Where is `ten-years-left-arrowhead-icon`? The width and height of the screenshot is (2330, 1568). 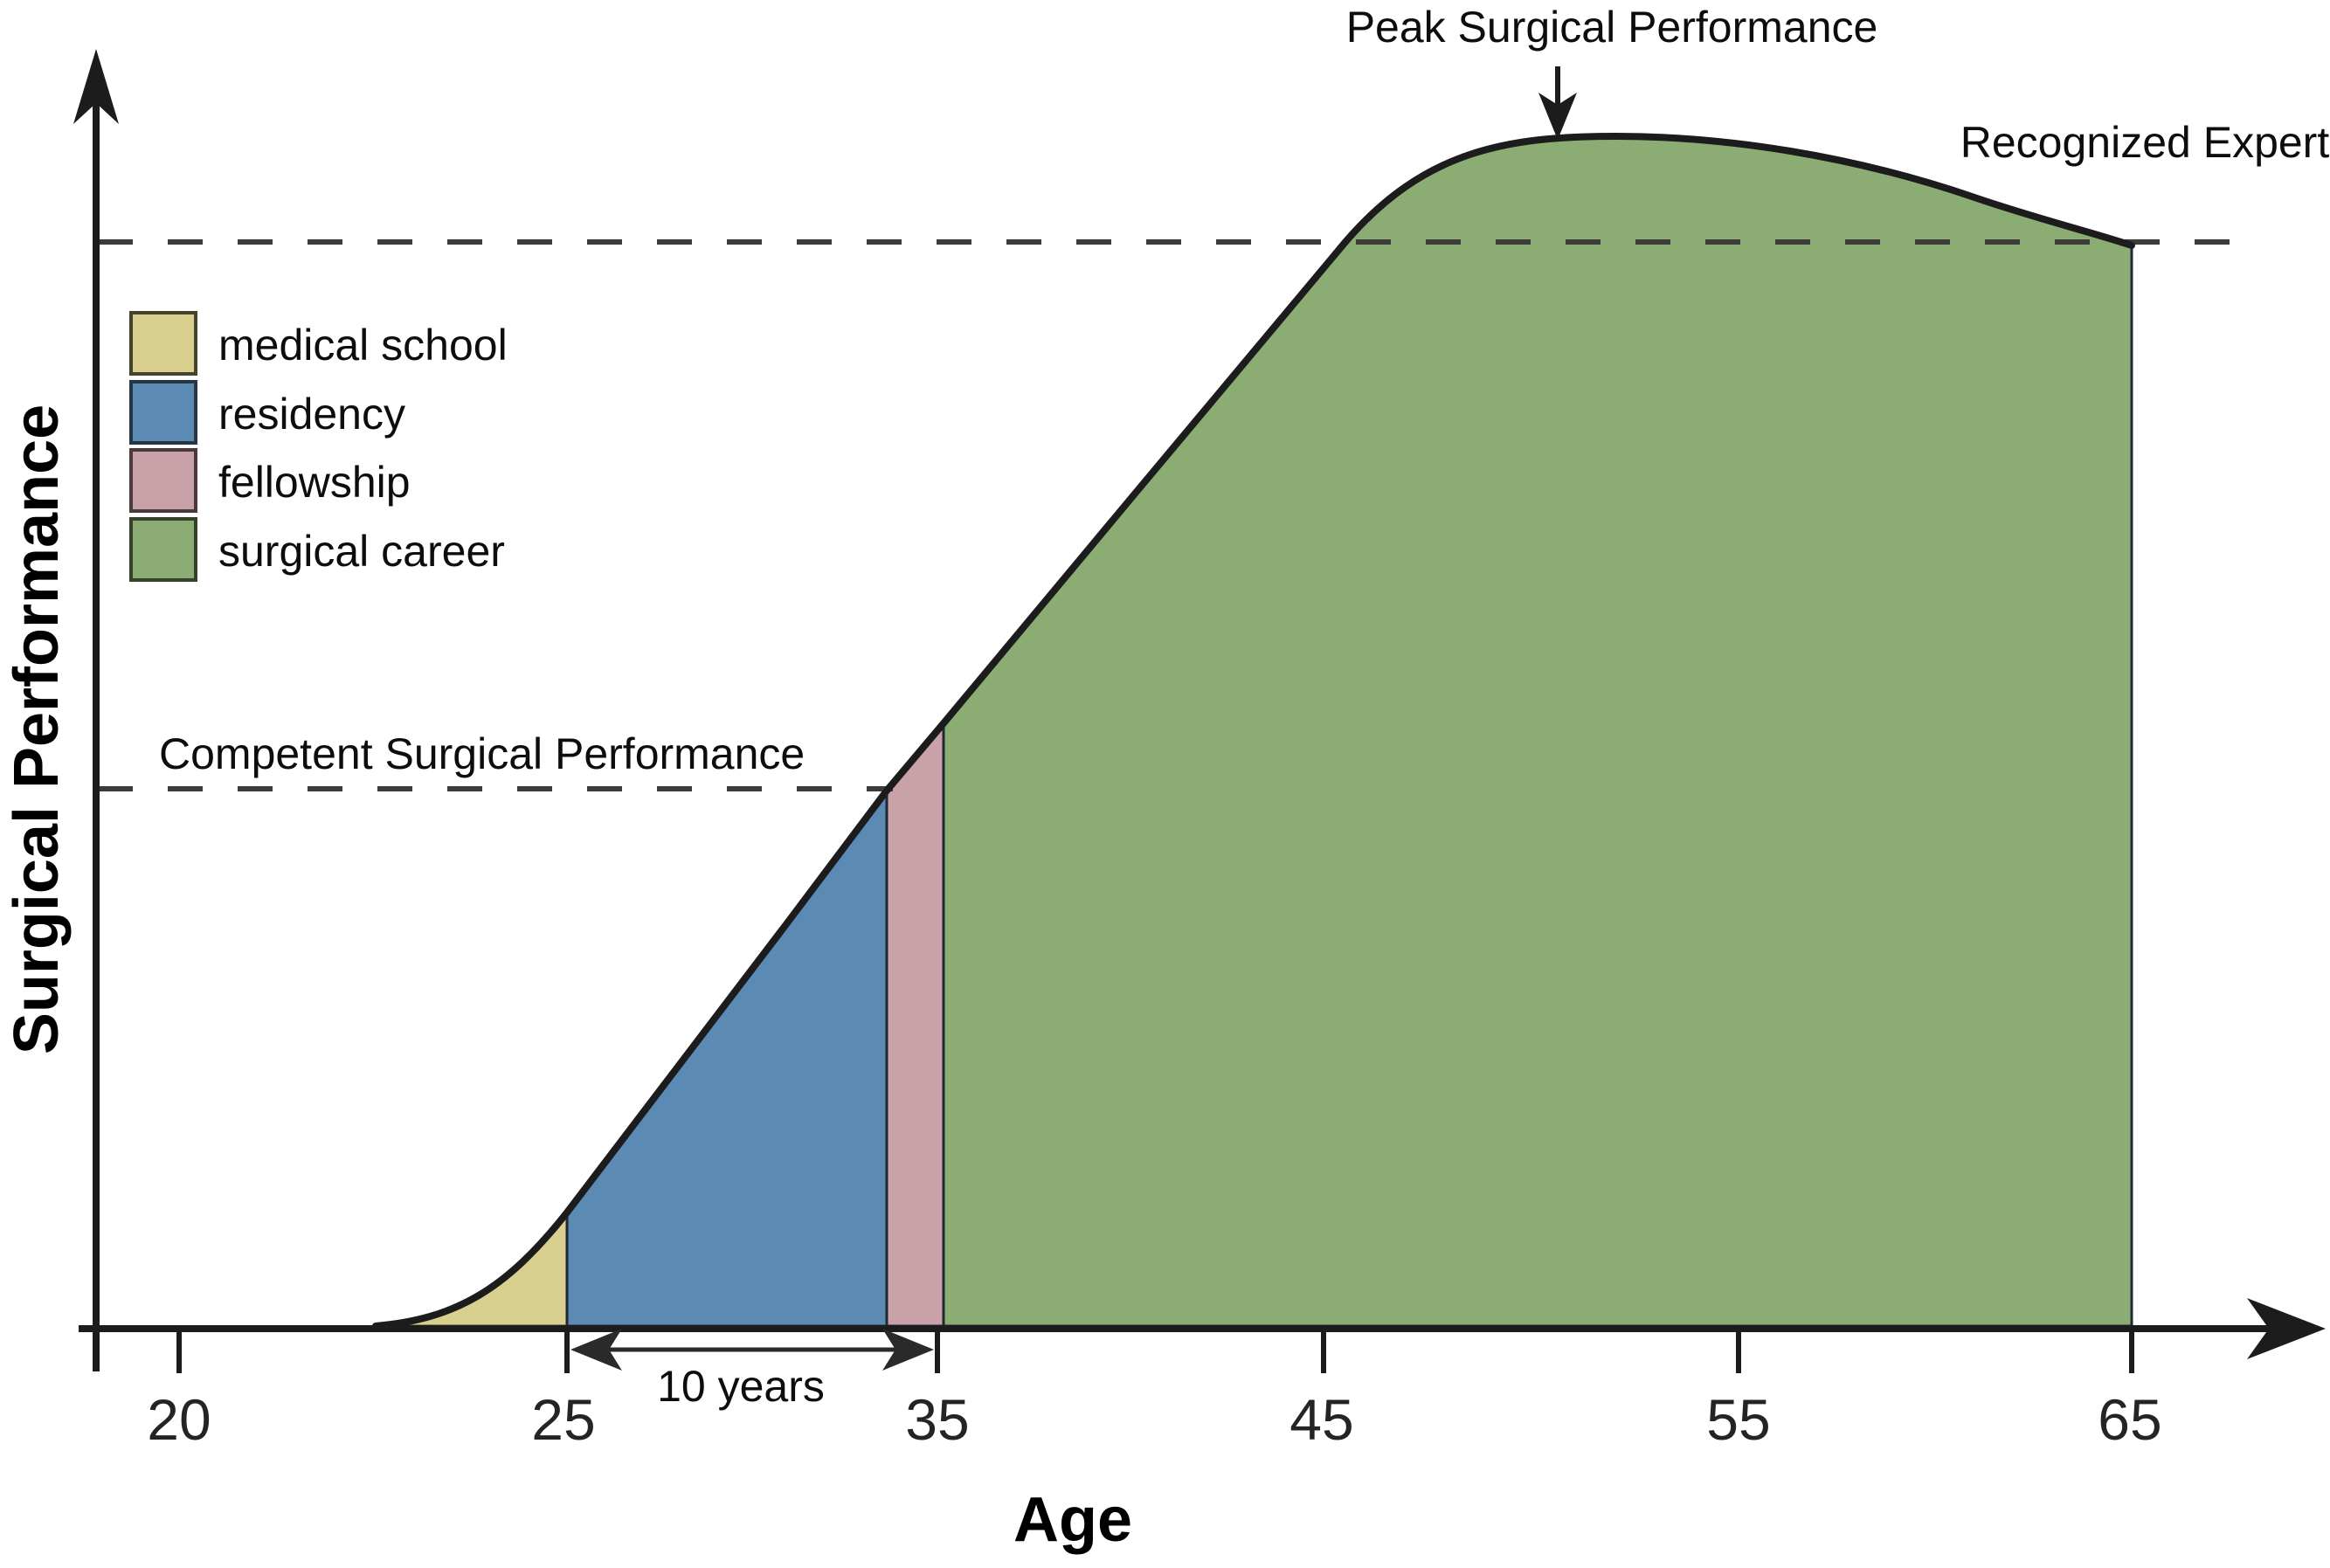 ten-years-left-arrowhead-icon is located at coordinates (596, 1350).